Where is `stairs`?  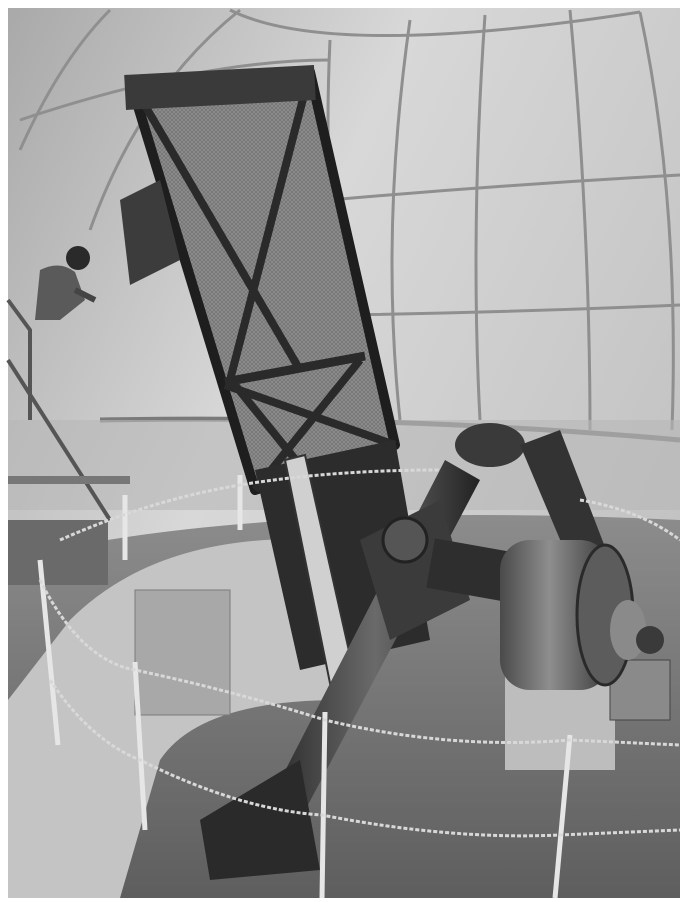 stairs is located at coordinates (68, 441).